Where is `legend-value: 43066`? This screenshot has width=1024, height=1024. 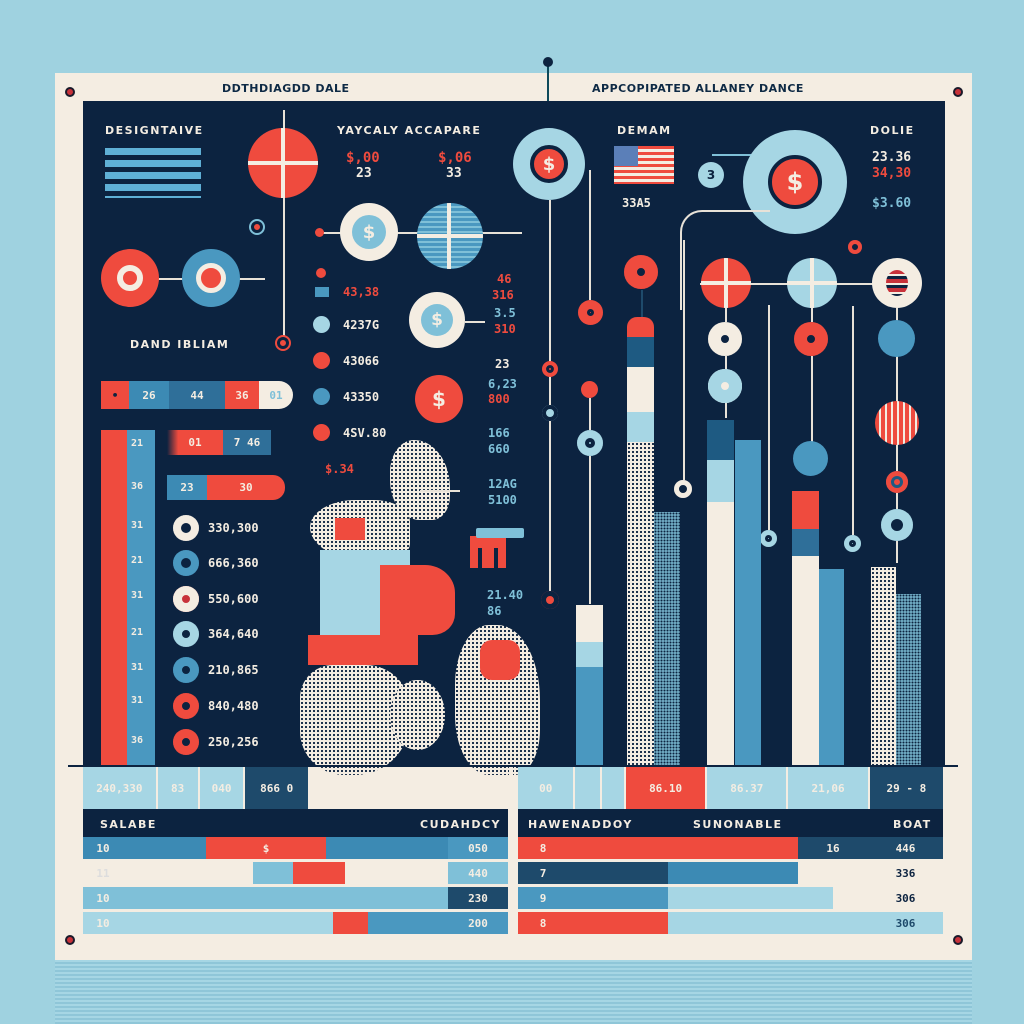 legend-value: 43066 is located at coordinates (361, 361).